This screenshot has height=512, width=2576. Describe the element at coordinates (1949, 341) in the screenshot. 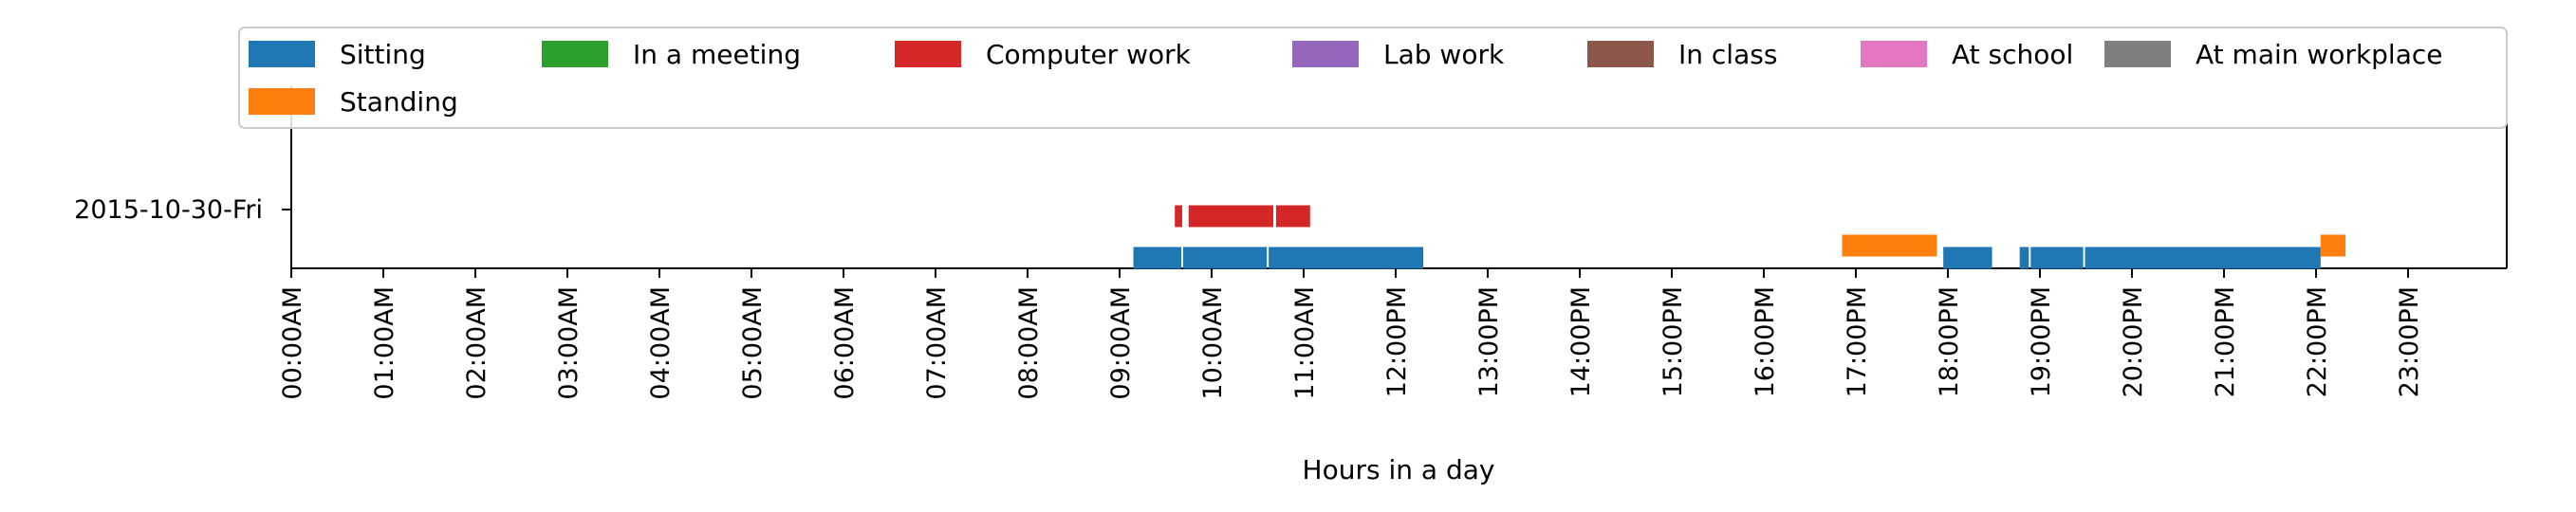

I see `x-tick-label-18: 18:00PM` at that location.